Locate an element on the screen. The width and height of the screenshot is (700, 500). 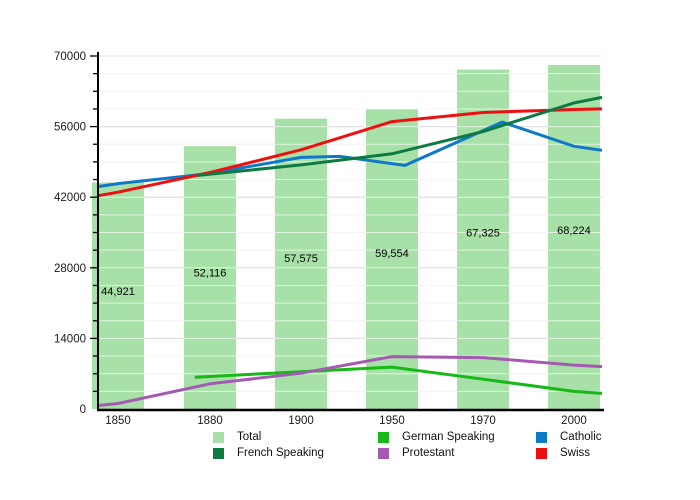
legend-item-protestant: Protestant is located at coordinates (457, 453).